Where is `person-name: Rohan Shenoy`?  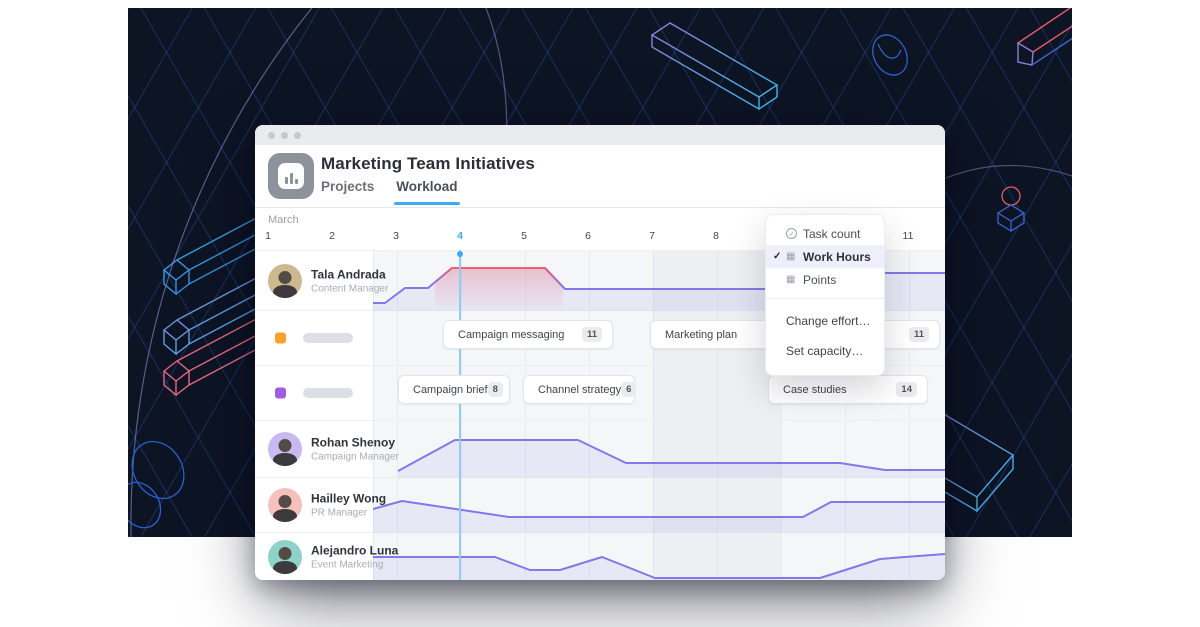 person-name: Rohan Shenoy is located at coordinates (353, 442).